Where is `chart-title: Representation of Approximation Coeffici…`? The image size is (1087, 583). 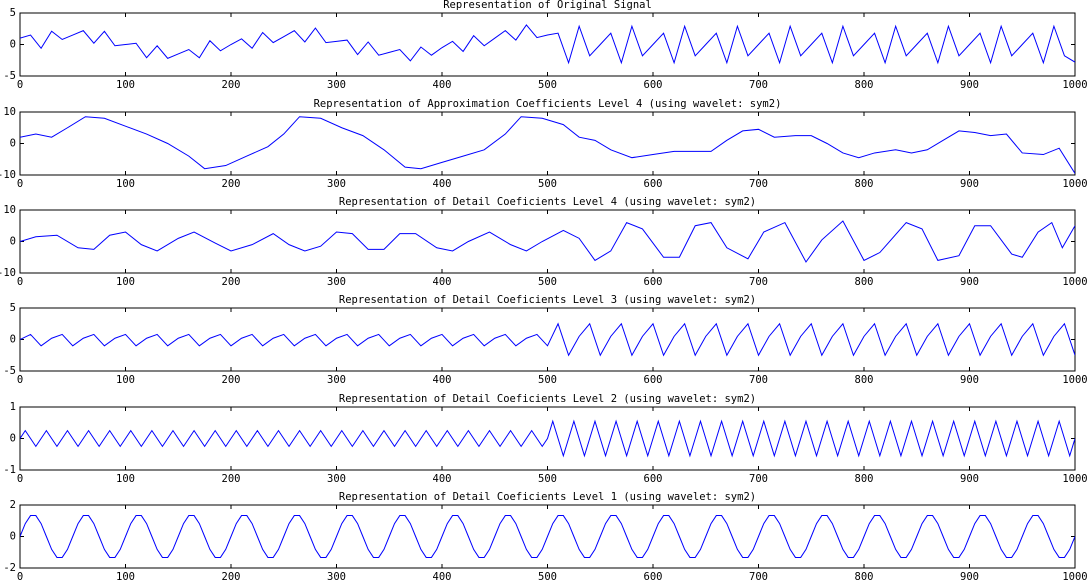 chart-title: Representation of Approximation Coeffici… is located at coordinates (548, 104).